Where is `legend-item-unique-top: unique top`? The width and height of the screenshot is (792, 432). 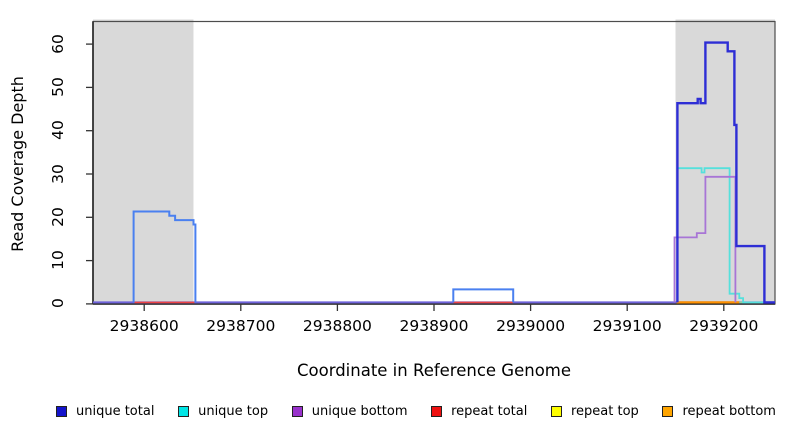 legend-item-unique-top: unique top is located at coordinates (223, 411).